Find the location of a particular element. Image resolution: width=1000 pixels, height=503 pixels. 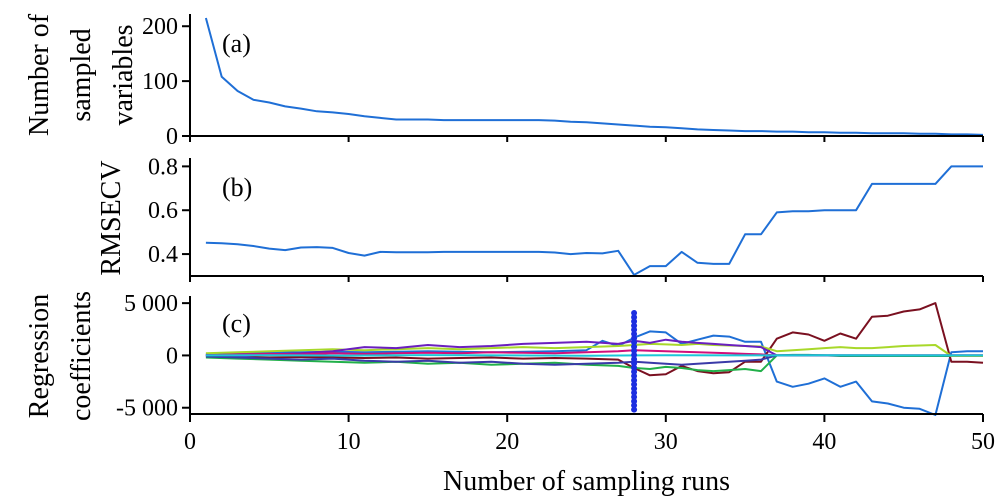

y-tick-label: 0.6 is located at coordinates (163, 211).